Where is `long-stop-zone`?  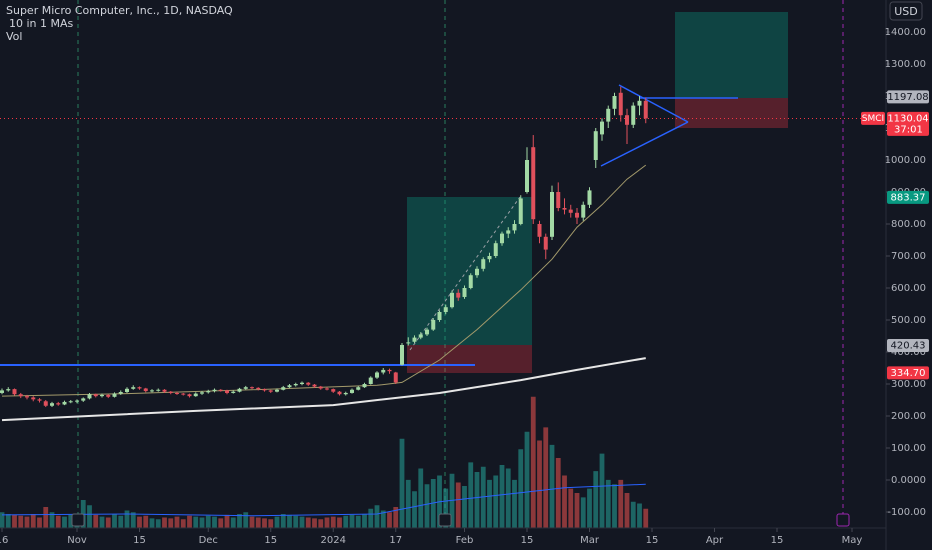
long-stop-zone is located at coordinates (731, 113).